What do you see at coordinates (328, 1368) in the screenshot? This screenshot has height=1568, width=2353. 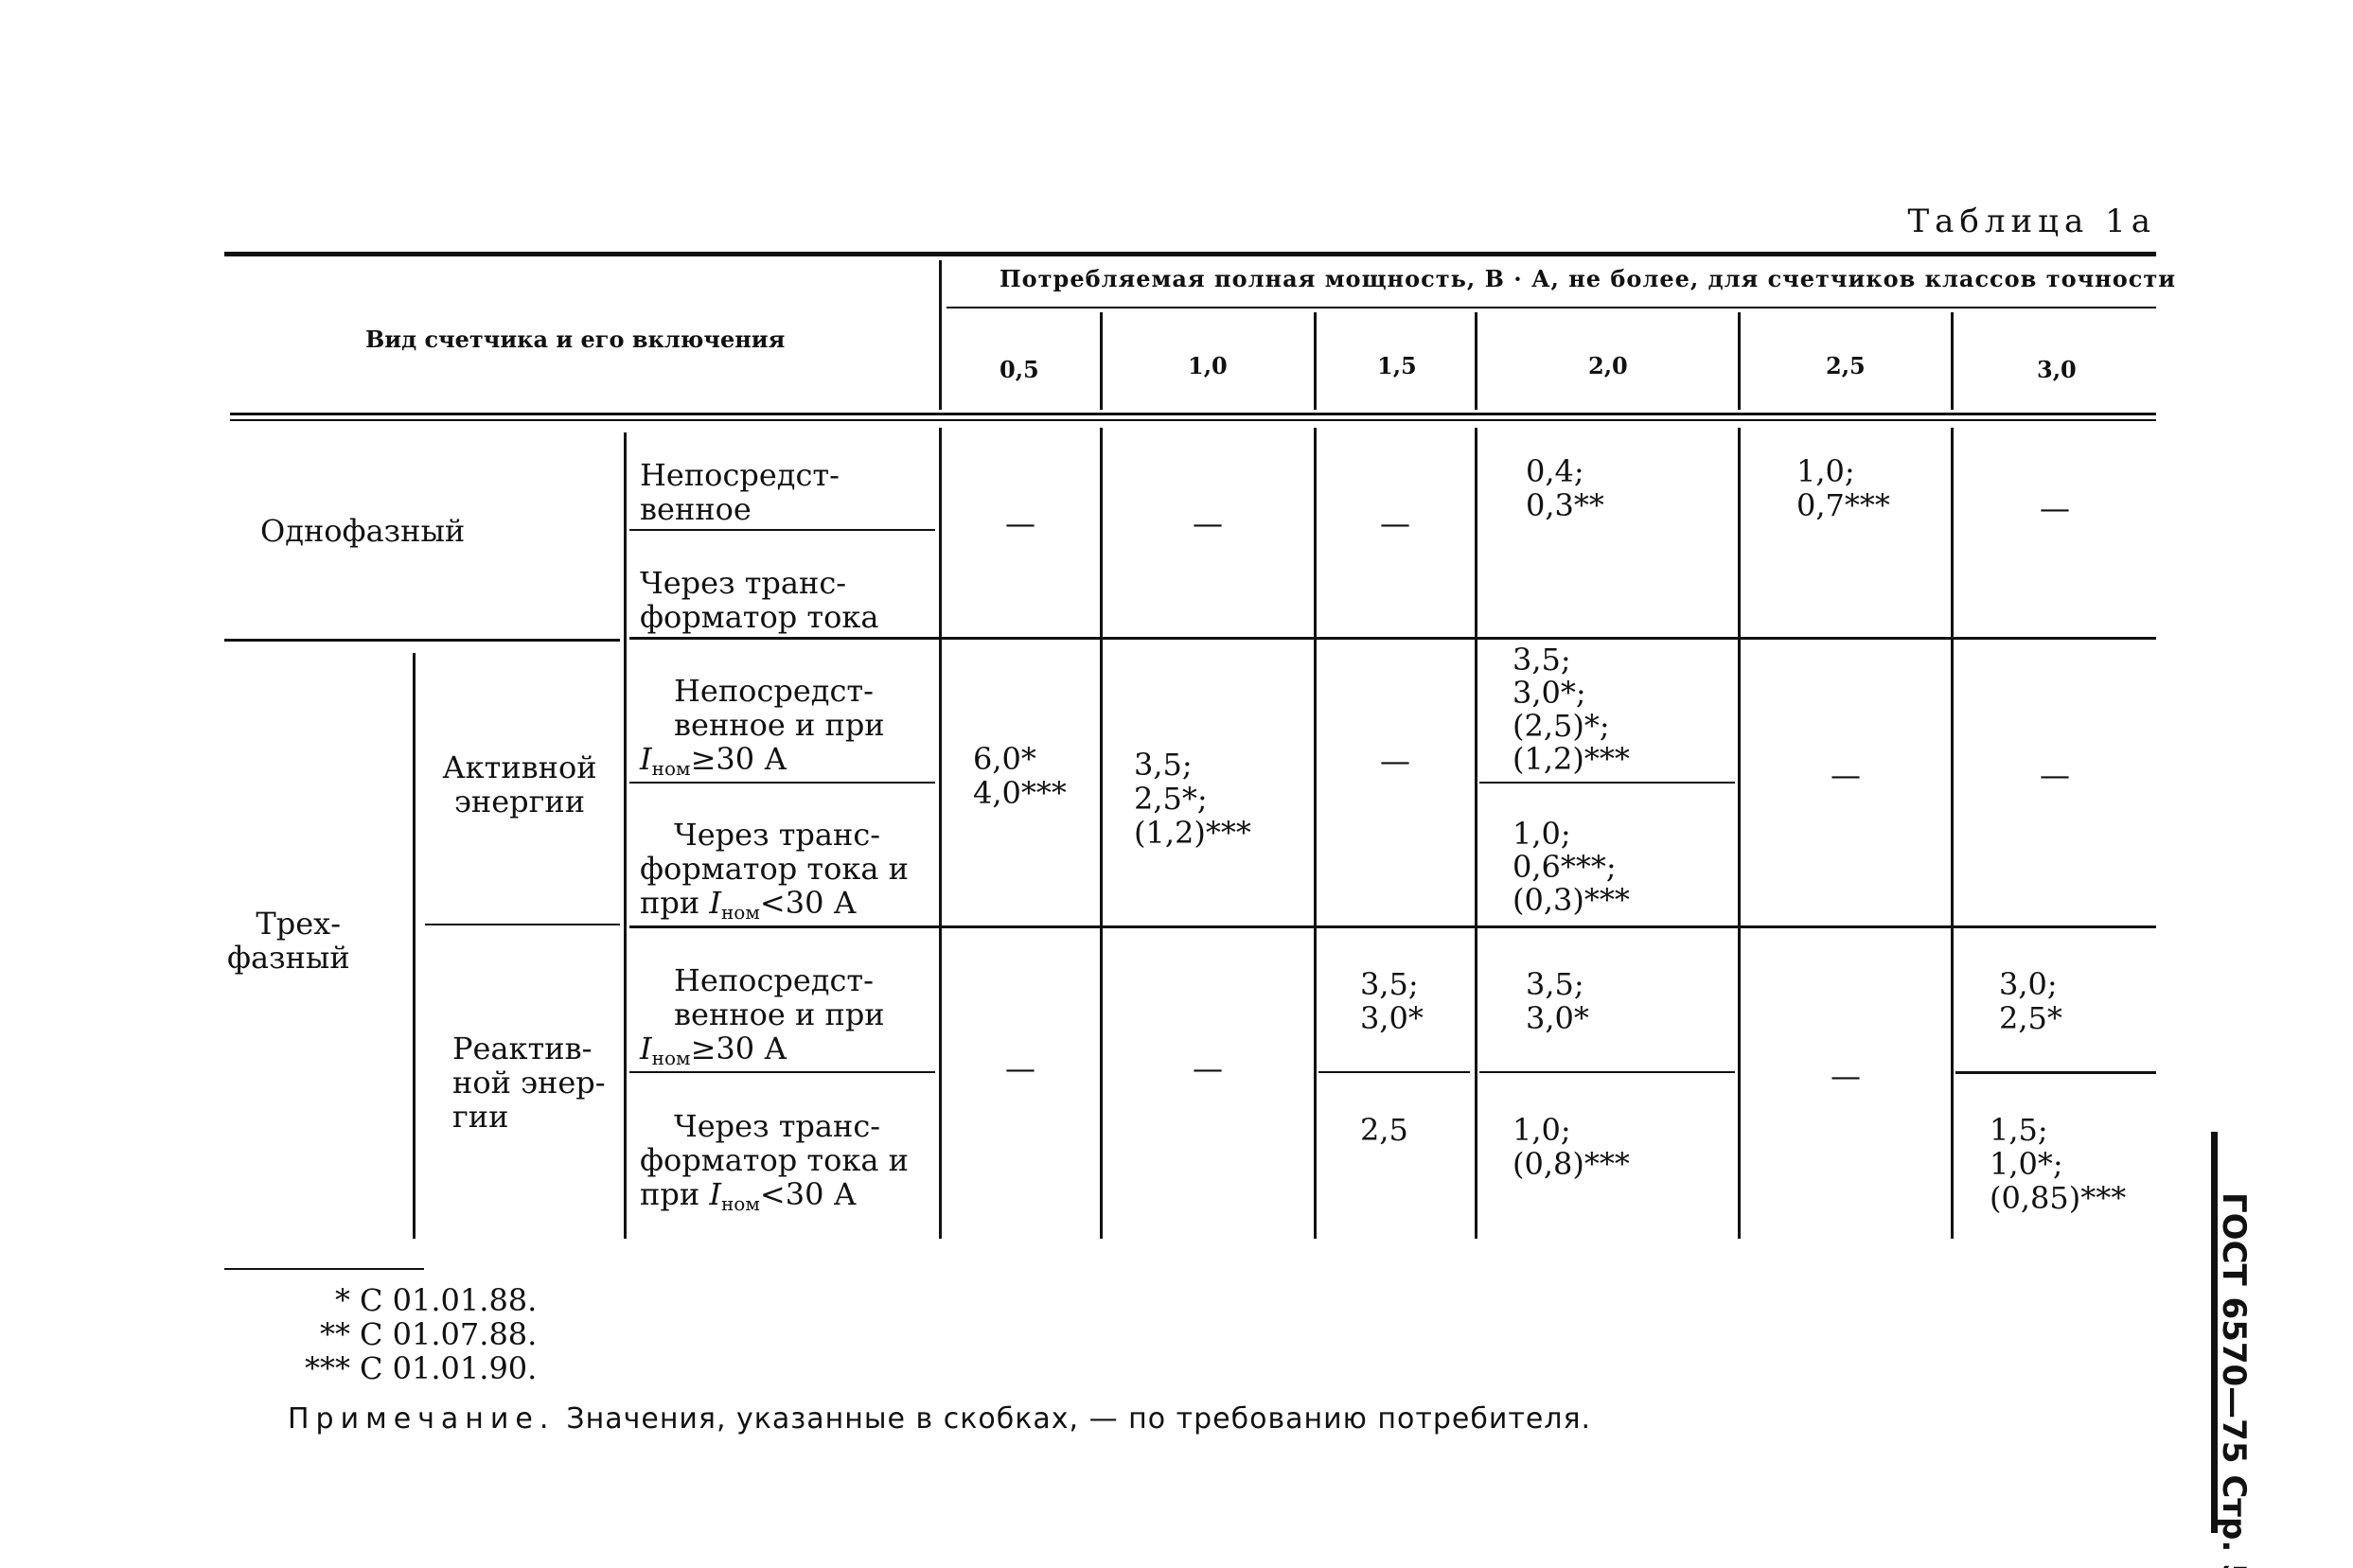 I see `footnote-mark: ***` at bounding box center [328, 1368].